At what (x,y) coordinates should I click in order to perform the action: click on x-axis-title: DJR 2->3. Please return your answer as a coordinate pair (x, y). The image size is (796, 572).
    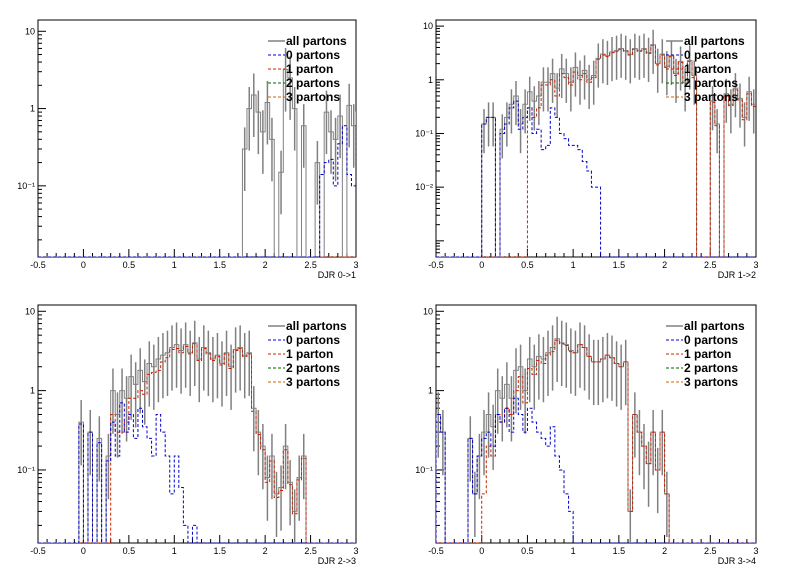
    Looking at the image, I should click on (337, 561).